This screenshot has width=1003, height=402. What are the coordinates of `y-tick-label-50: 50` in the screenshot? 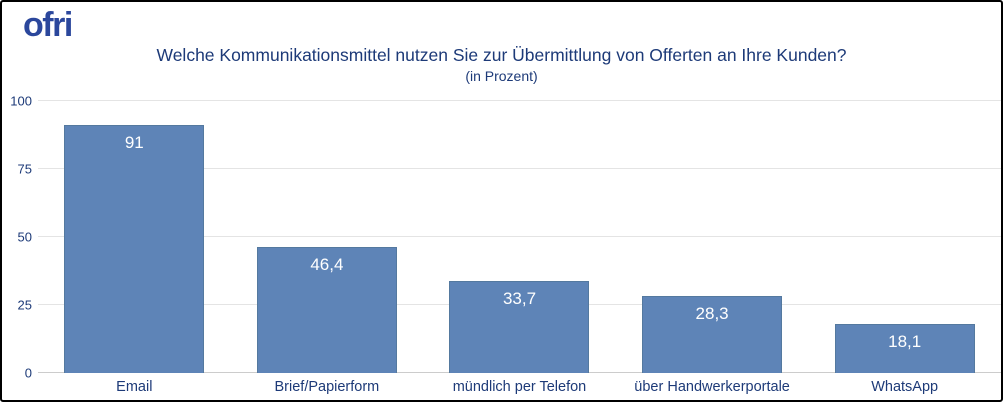 It's located at (24, 237).